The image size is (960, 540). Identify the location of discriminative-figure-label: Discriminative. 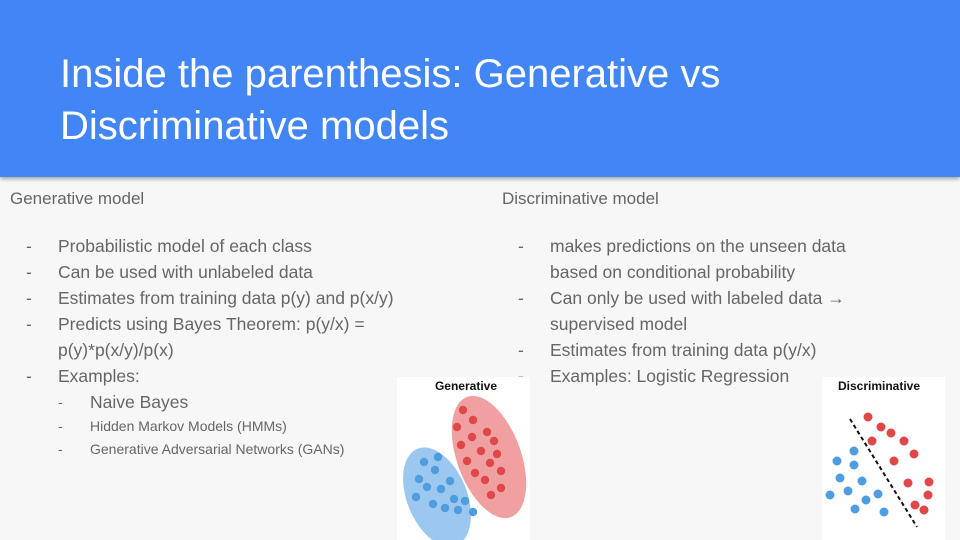
(879, 386).